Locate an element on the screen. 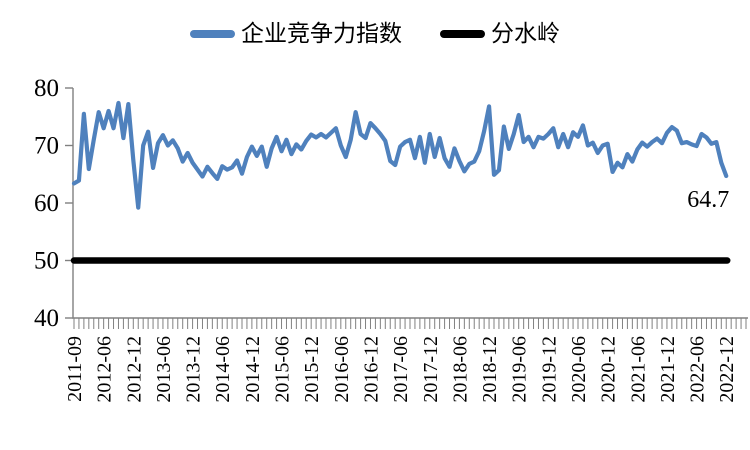 The width and height of the screenshot is (750, 450). y-axis-label: 60 is located at coordinates (46, 203).